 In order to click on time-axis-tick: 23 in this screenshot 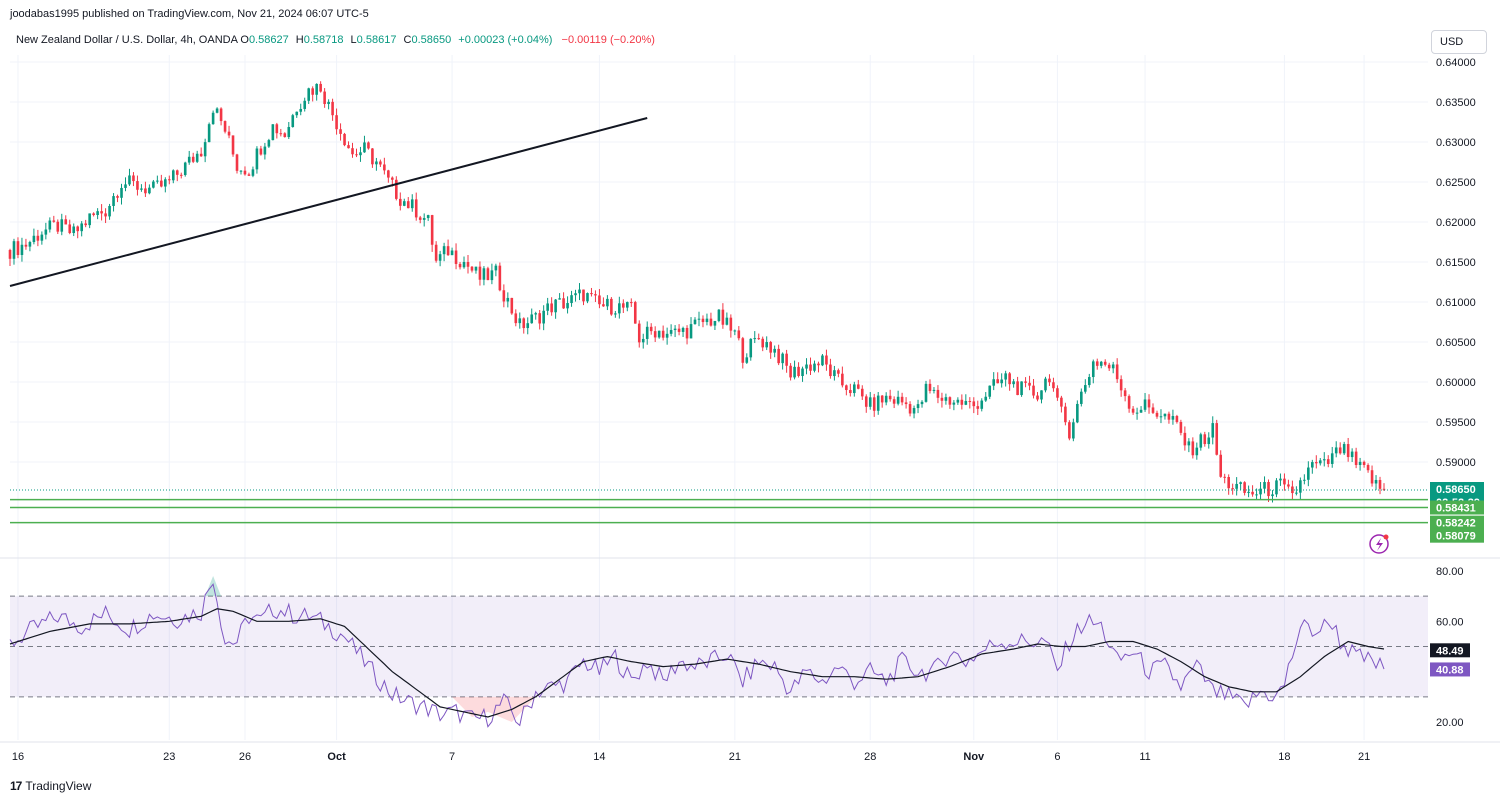, I will do `click(169, 757)`.